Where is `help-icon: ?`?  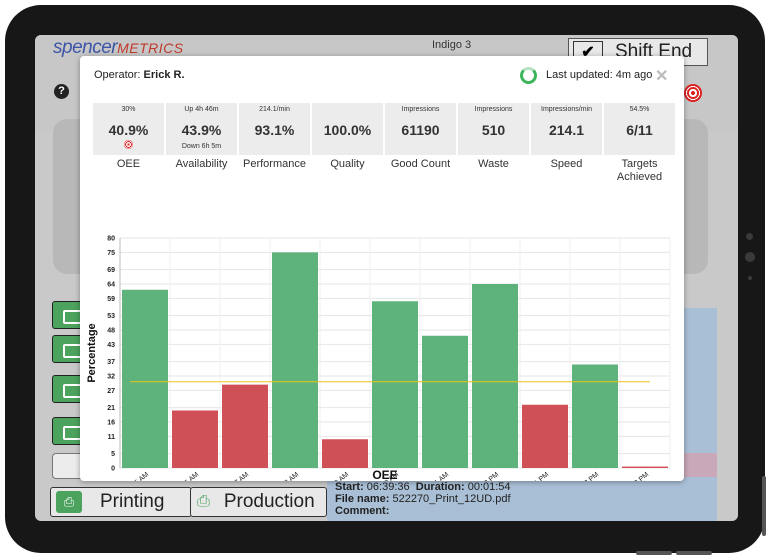
help-icon: ? is located at coordinates (61, 91).